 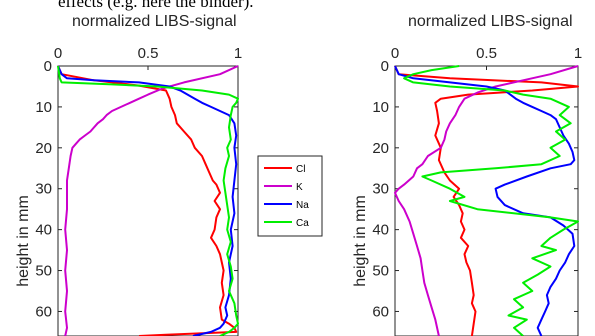 What do you see at coordinates (156, 5) in the screenshot?
I see `caption-fragment: effects (e.g. here the binder).` at bounding box center [156, 5].